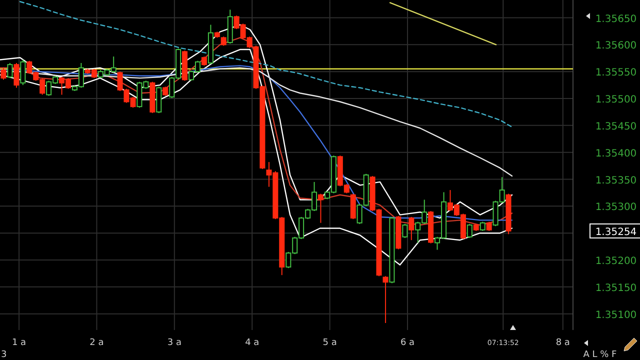 The image size is (640, 360). I want to click on y-tick-label: 1.35650, so click(616, 19).